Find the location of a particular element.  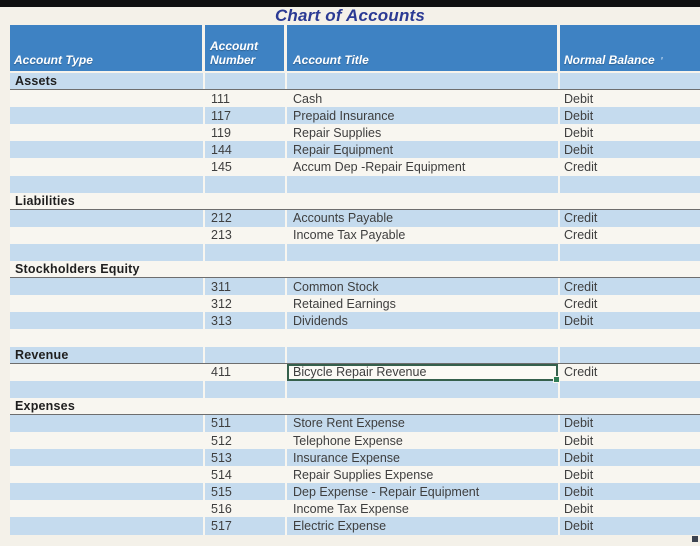

account-number-cell: 119 is located at coordinates (246, 133).